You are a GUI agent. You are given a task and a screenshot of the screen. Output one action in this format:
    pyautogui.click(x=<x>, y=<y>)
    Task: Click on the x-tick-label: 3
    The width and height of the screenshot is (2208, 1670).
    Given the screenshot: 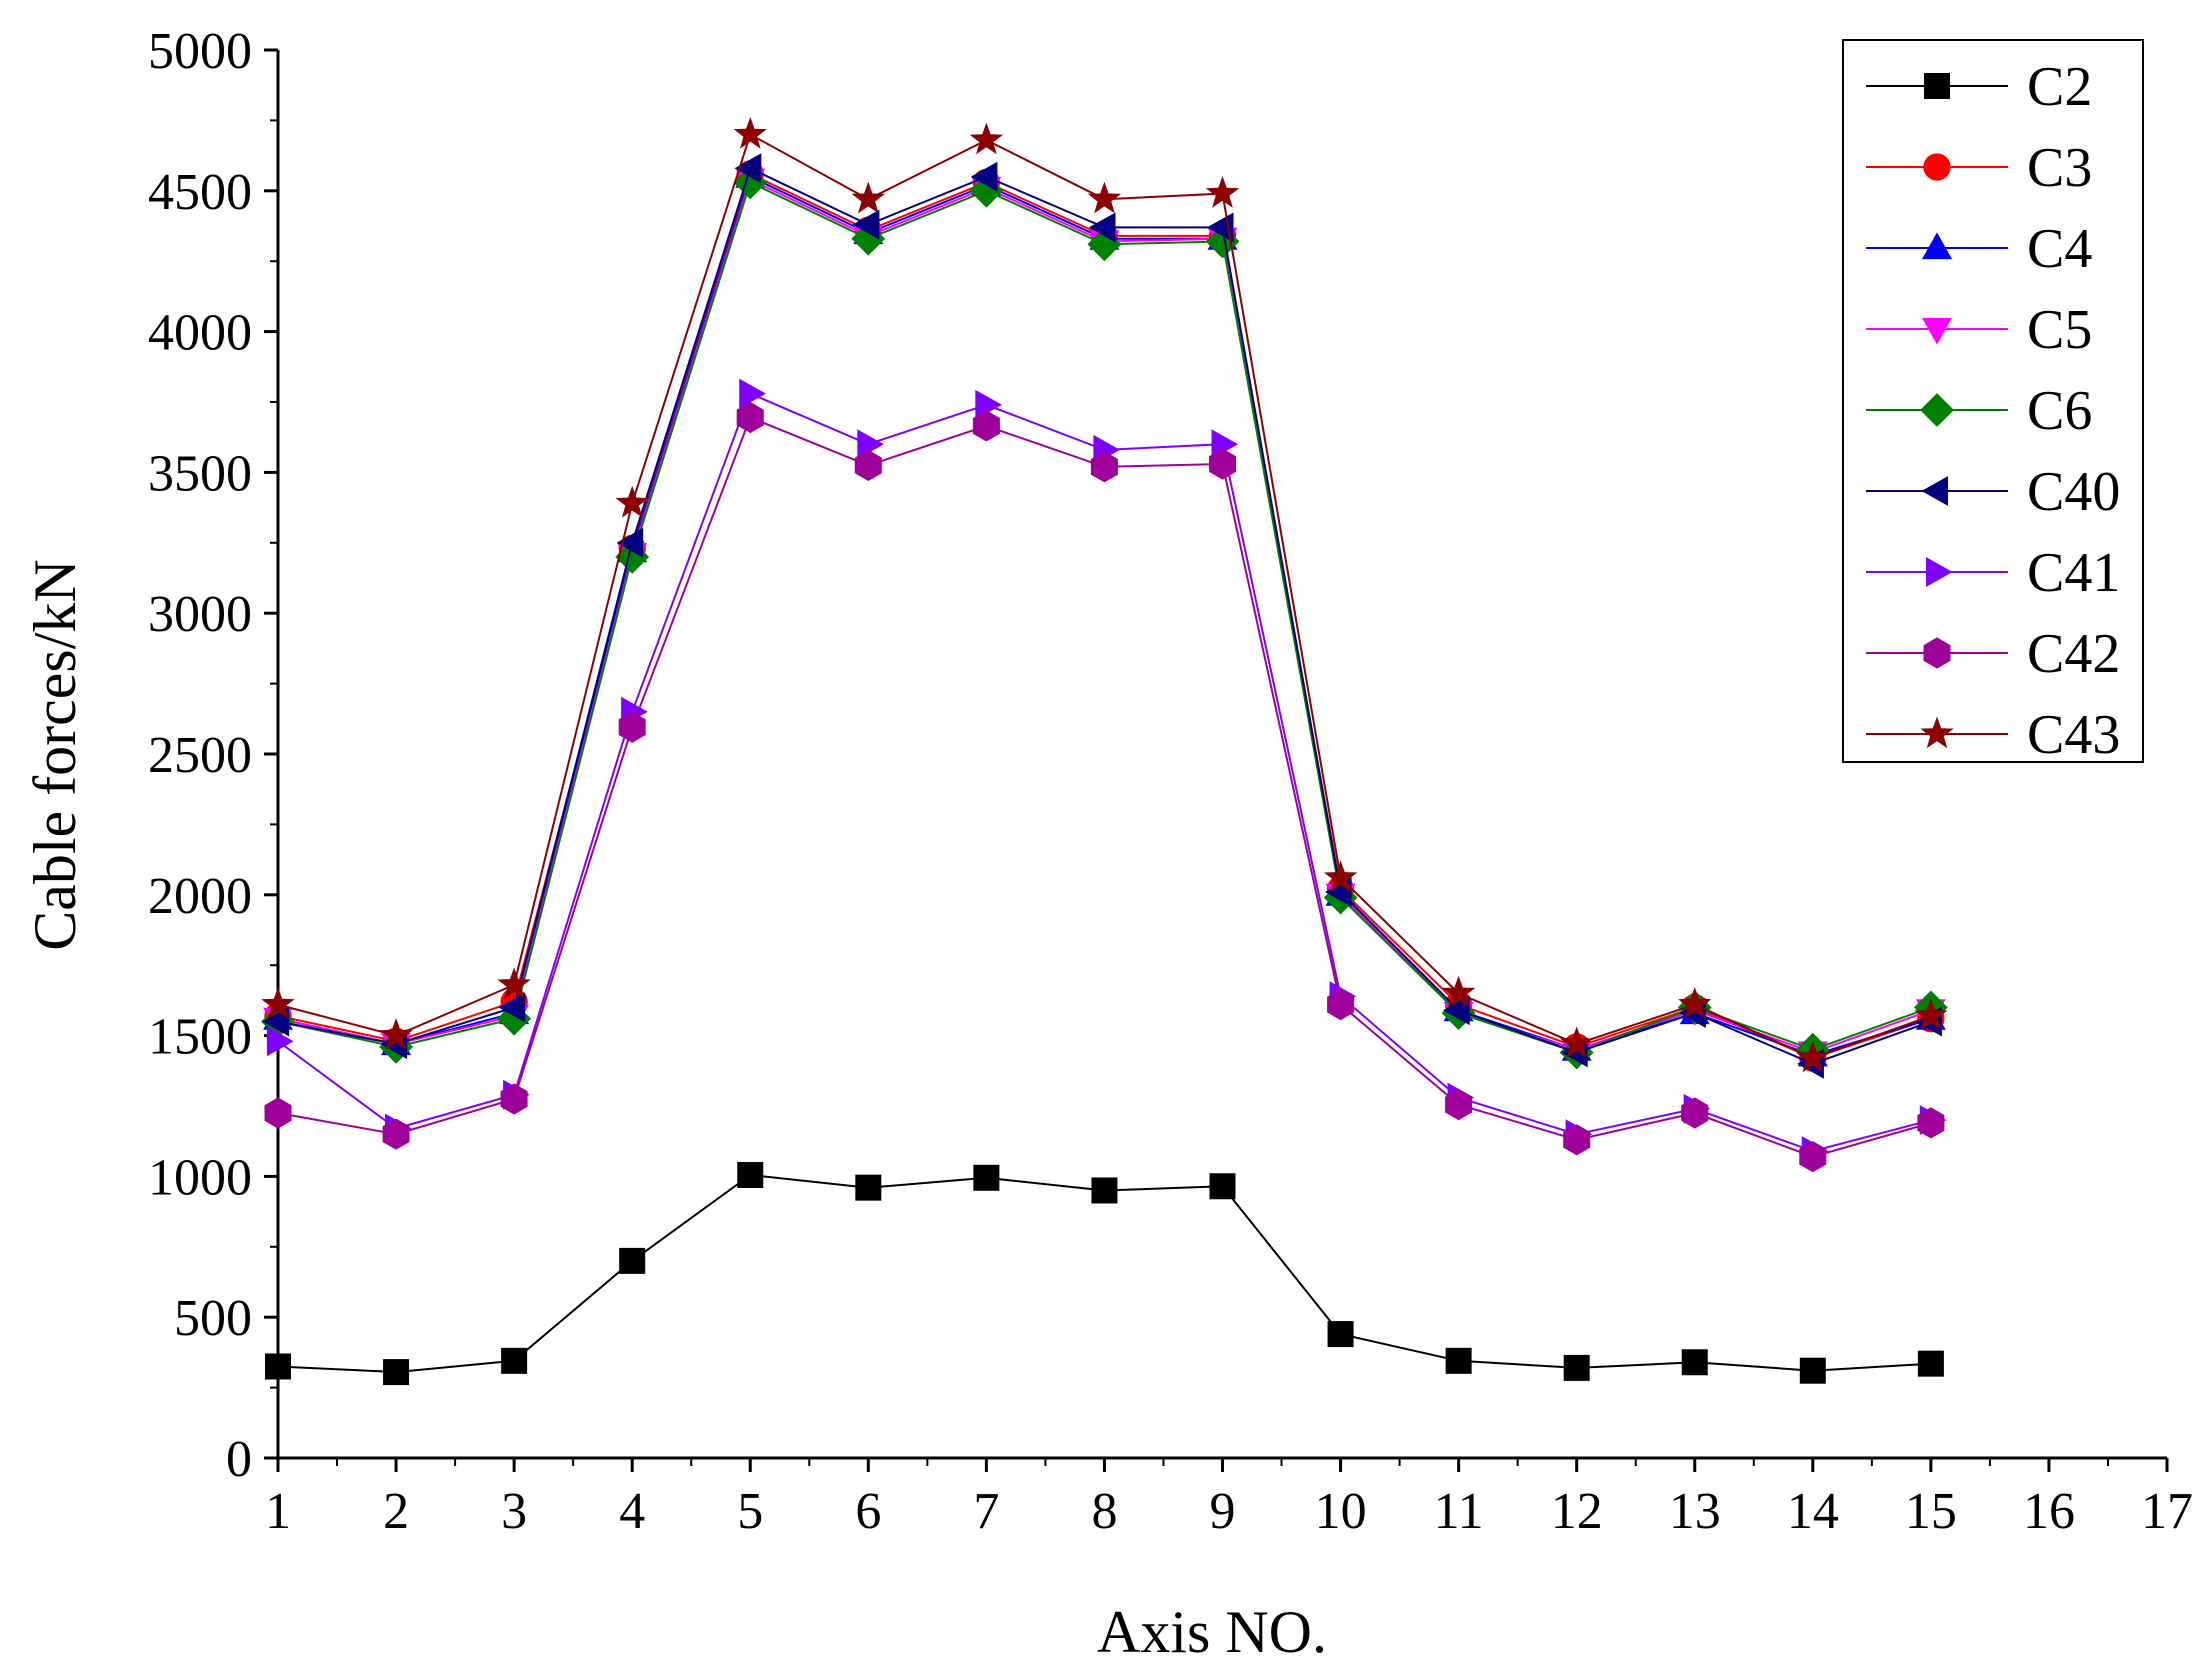 What is the action you would take?
    pyautogui.click(x=514, y=1511)
    